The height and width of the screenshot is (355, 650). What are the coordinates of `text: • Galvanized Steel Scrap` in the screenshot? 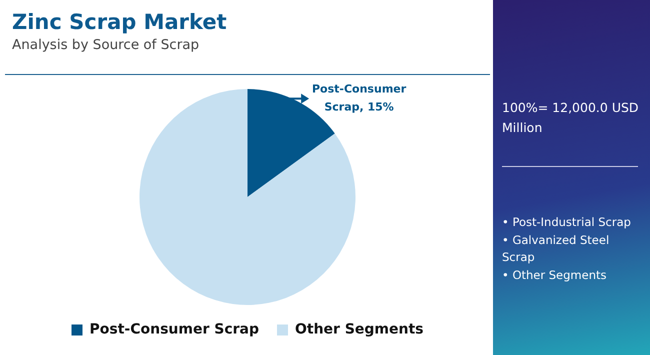 It's located at (556, 248).